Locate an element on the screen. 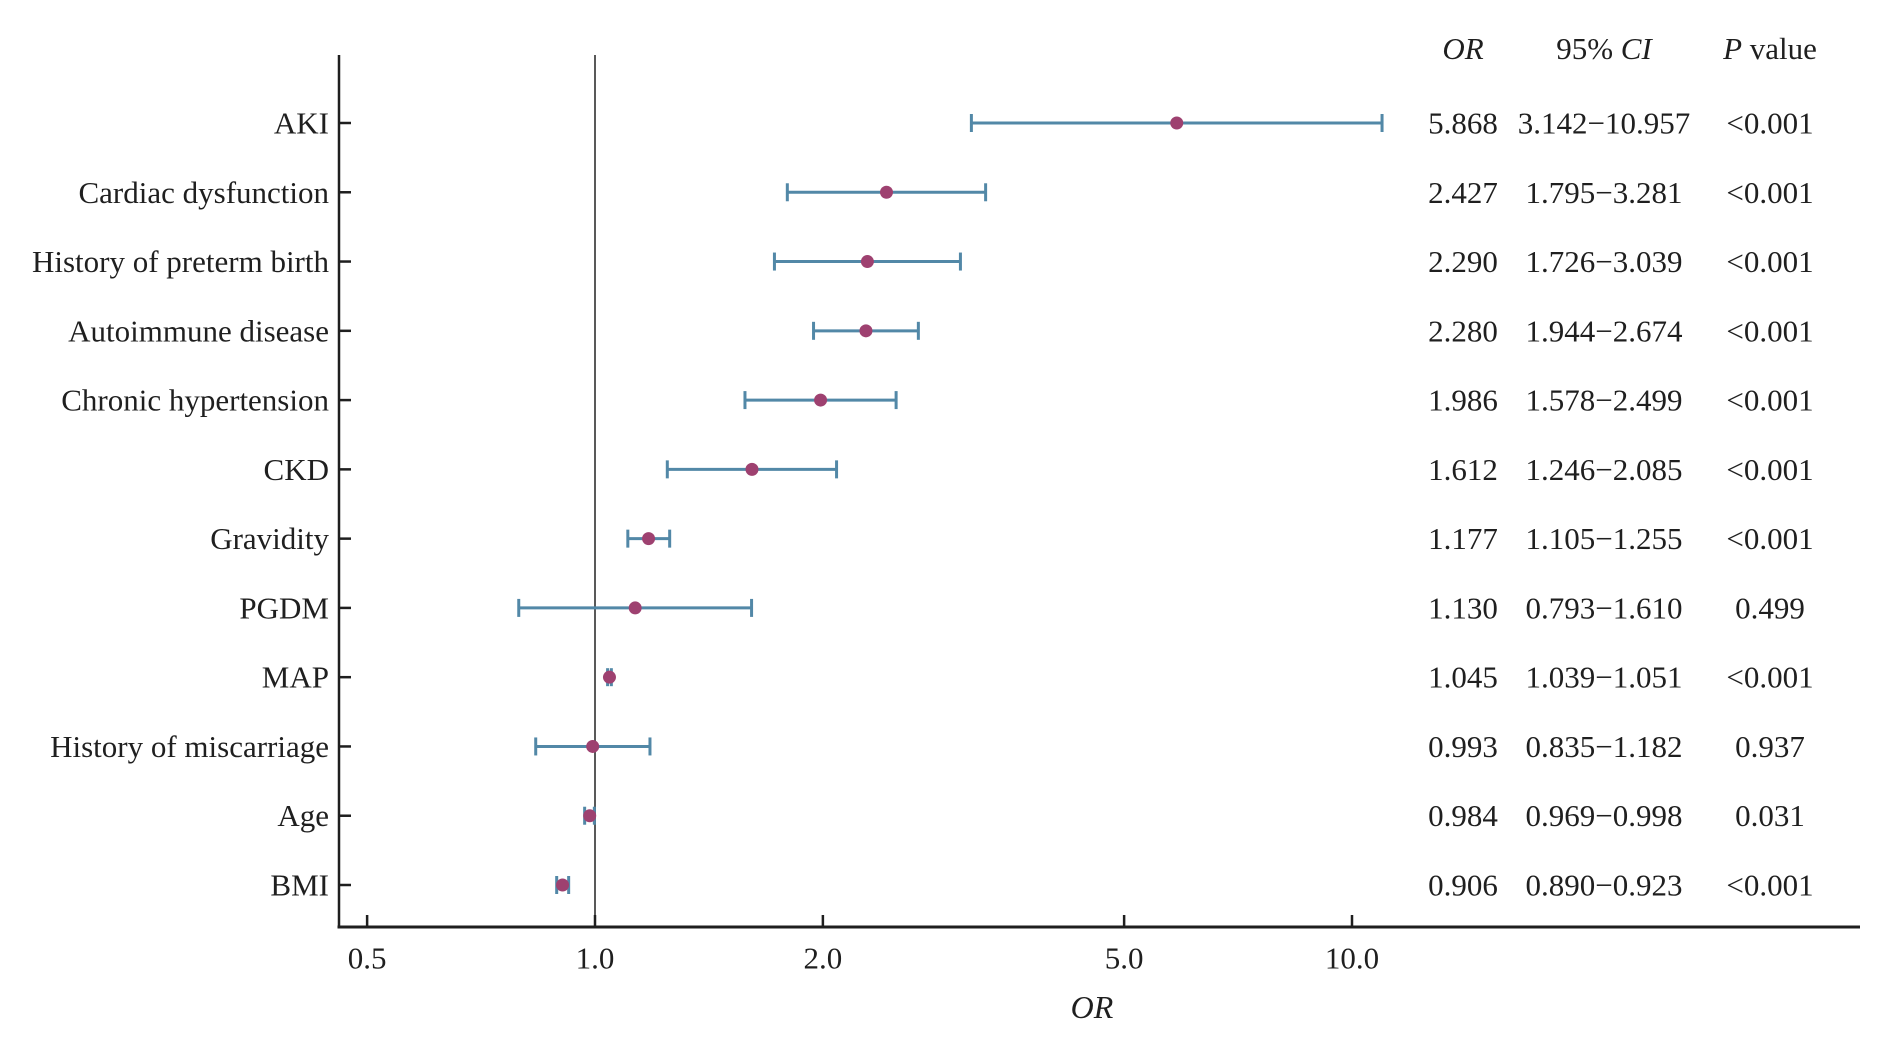 This screenshot has width=1890, height=1040. x-tick-label-2.0: 2.0 is located at coordinates (823, 958).